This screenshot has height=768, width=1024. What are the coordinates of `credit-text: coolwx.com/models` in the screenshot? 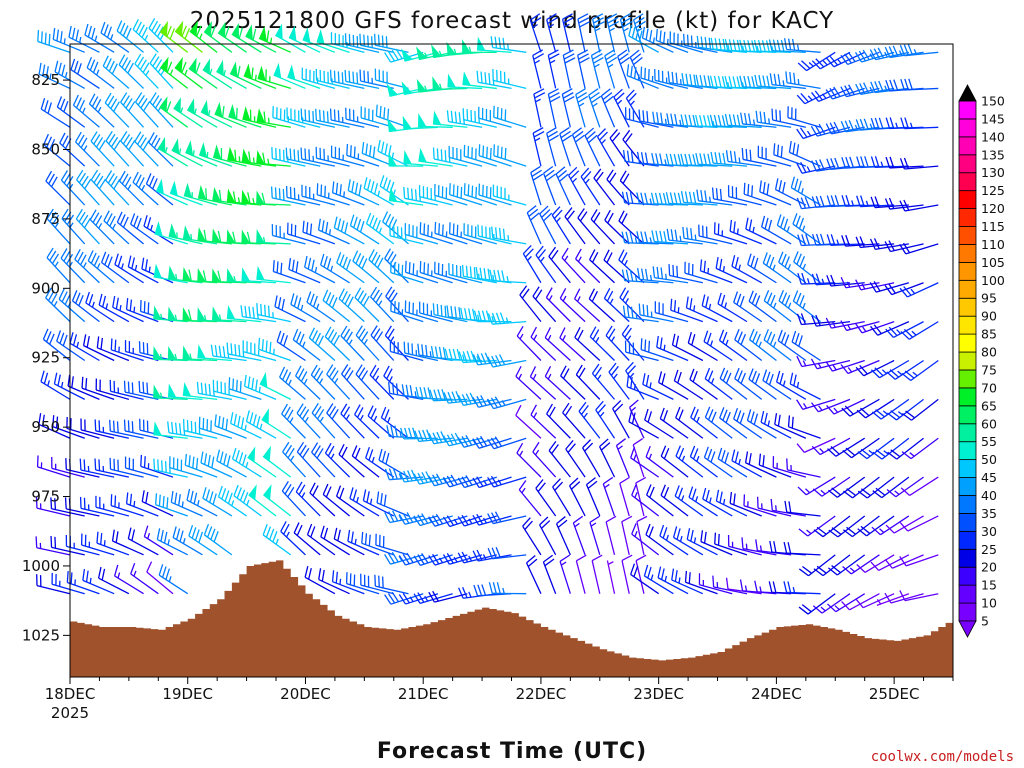 It's located at (942, 757).